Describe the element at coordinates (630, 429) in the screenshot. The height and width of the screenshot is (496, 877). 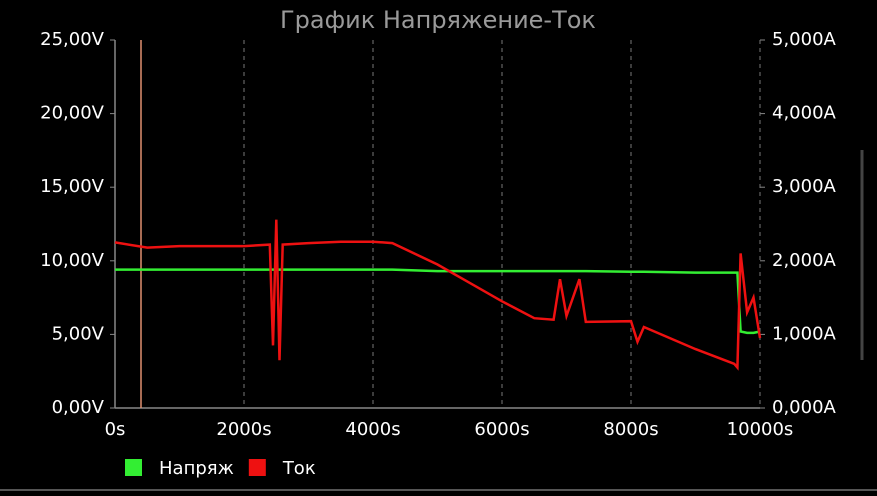
I see `x-tick-label: 8000s` at that location.